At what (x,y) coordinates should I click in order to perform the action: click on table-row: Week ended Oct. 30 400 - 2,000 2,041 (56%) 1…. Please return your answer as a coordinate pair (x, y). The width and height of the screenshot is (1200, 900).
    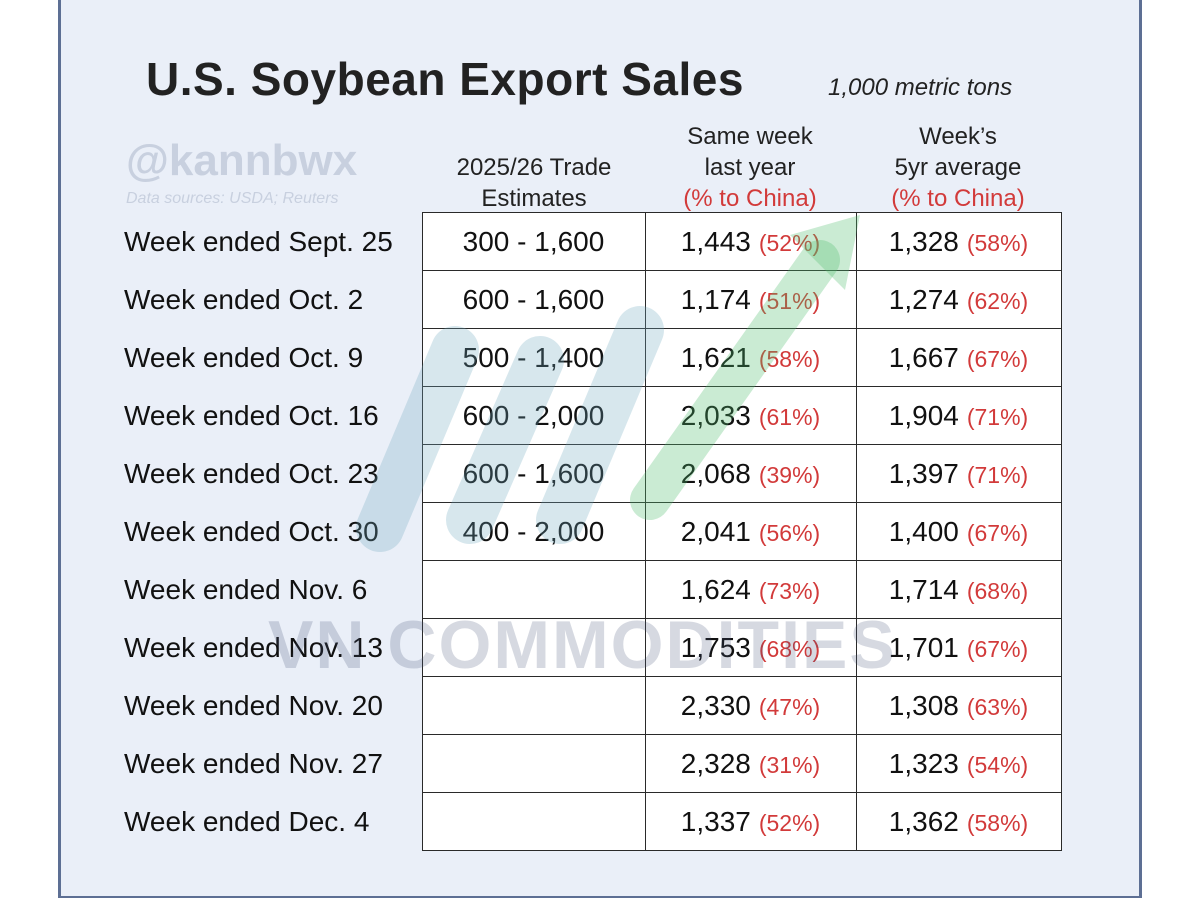
    Looking at the image, I should click on (591, 531).